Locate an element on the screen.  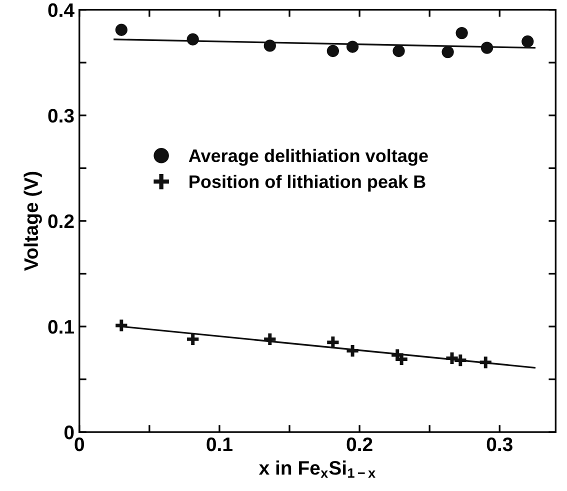
y-tick-label: 0.1 is located at coordinates (61, 327).